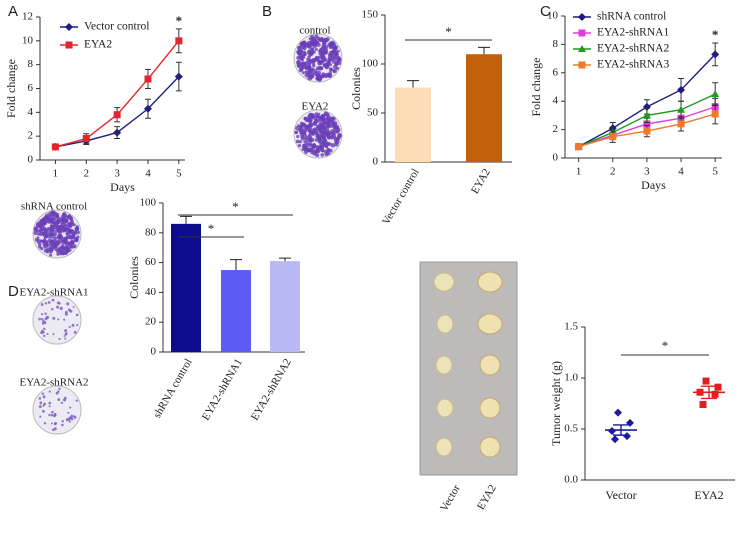 This screenshot has width=753, height=537. I want to click on image-label: control, so click(314, 31).